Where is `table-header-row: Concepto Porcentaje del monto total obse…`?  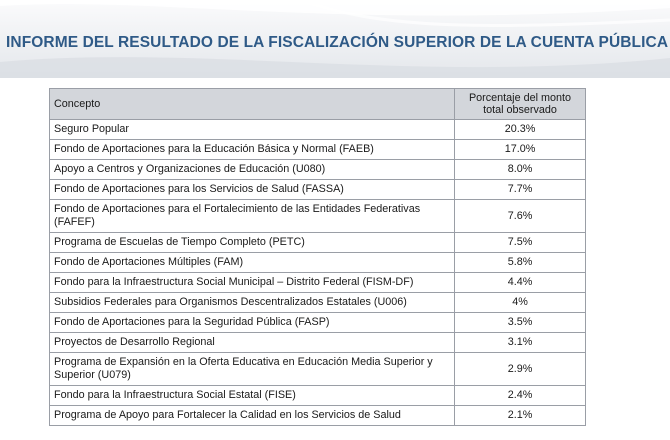 table-header-row: Concepto Porcentaje del monto total obse… is located at coordinates (317, 104).